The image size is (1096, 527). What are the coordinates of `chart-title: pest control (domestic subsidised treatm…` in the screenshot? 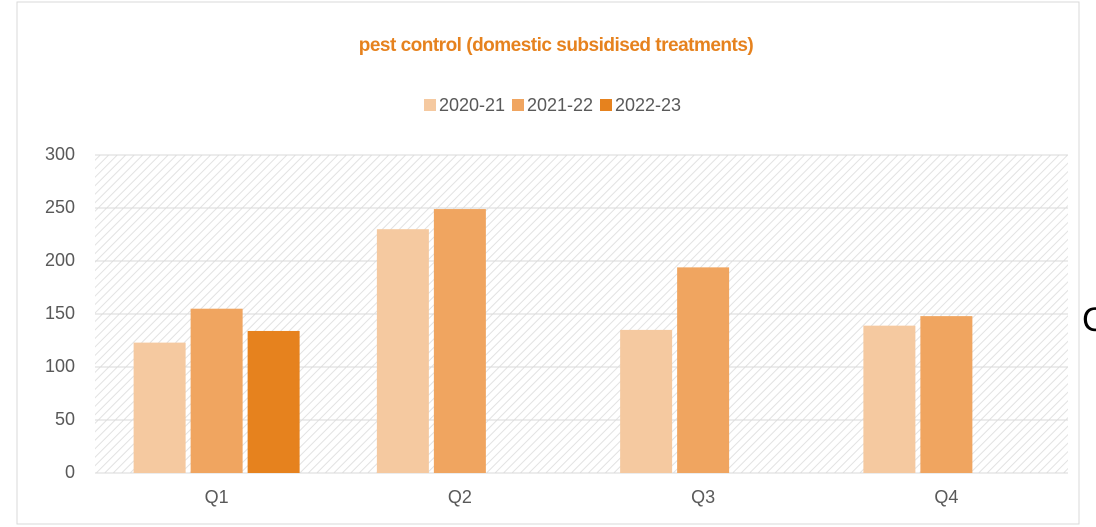 It's located at (556, 45).